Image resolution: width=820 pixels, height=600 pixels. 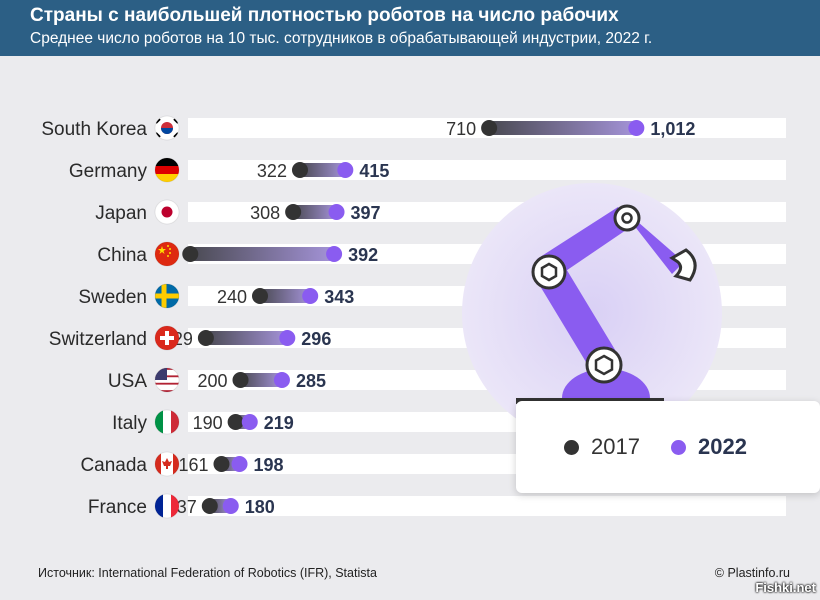 What do you see at coordinates (683, 265) in the screenshot?
I see `robot-gripper` at bounding box center [683, 265].